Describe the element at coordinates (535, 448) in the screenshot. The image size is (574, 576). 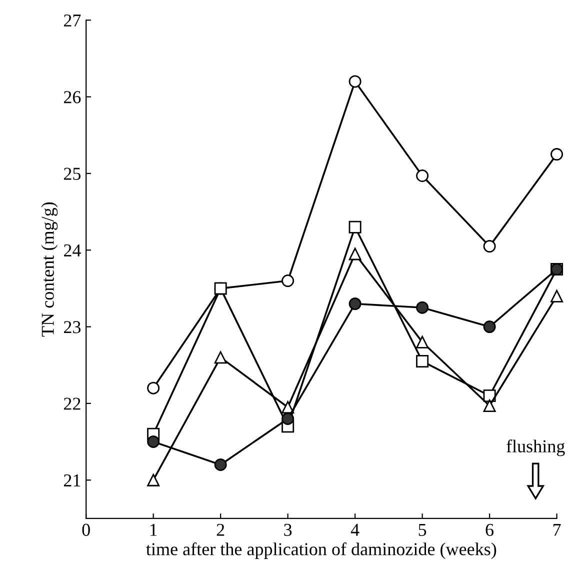
I see `annotation: flushing` at that location.